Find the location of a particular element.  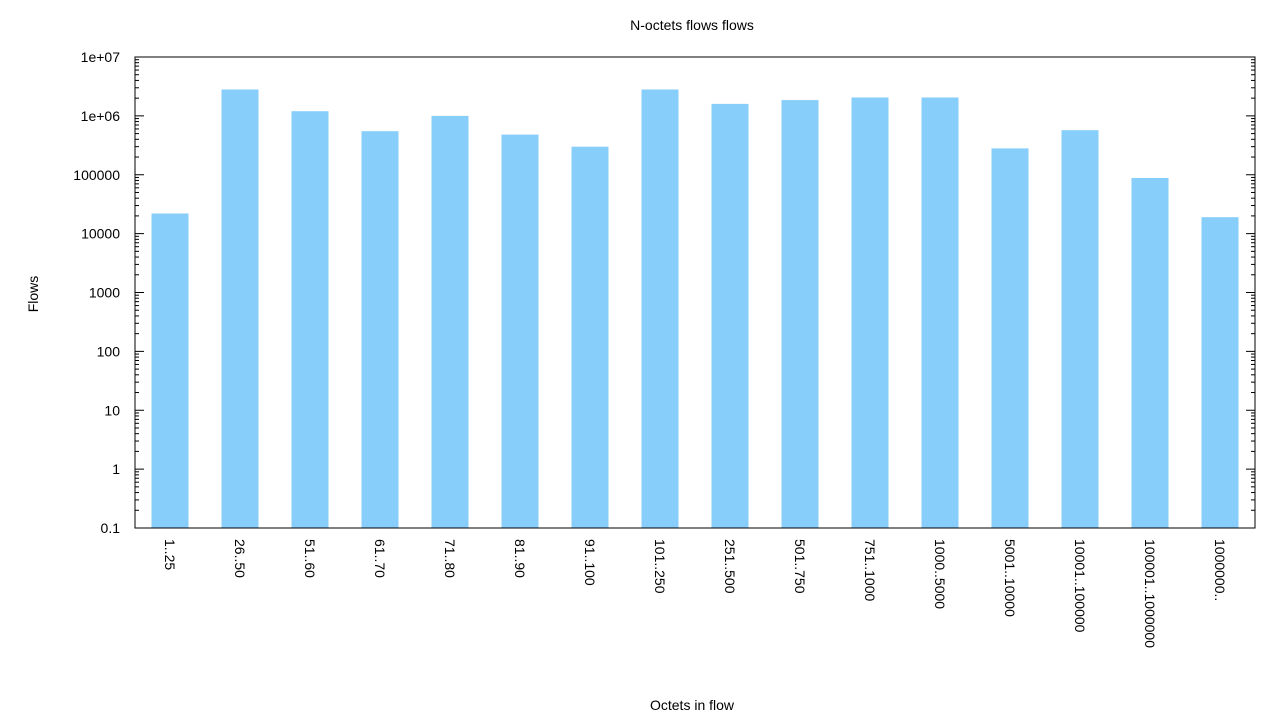

y-tick-label: 1e+07 is located at coordinates (101, 57).